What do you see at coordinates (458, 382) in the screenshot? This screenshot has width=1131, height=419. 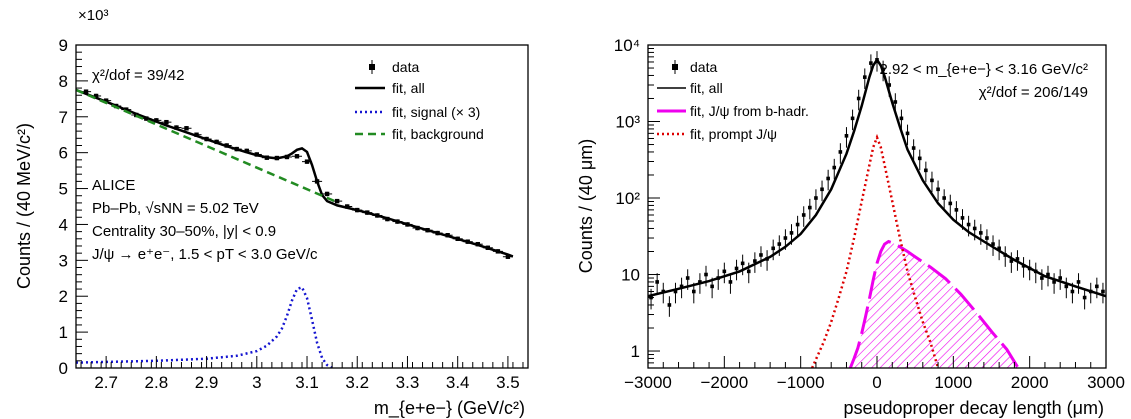 I see `left-x-tick-label: 3.4` at bounding box center [458, 382].